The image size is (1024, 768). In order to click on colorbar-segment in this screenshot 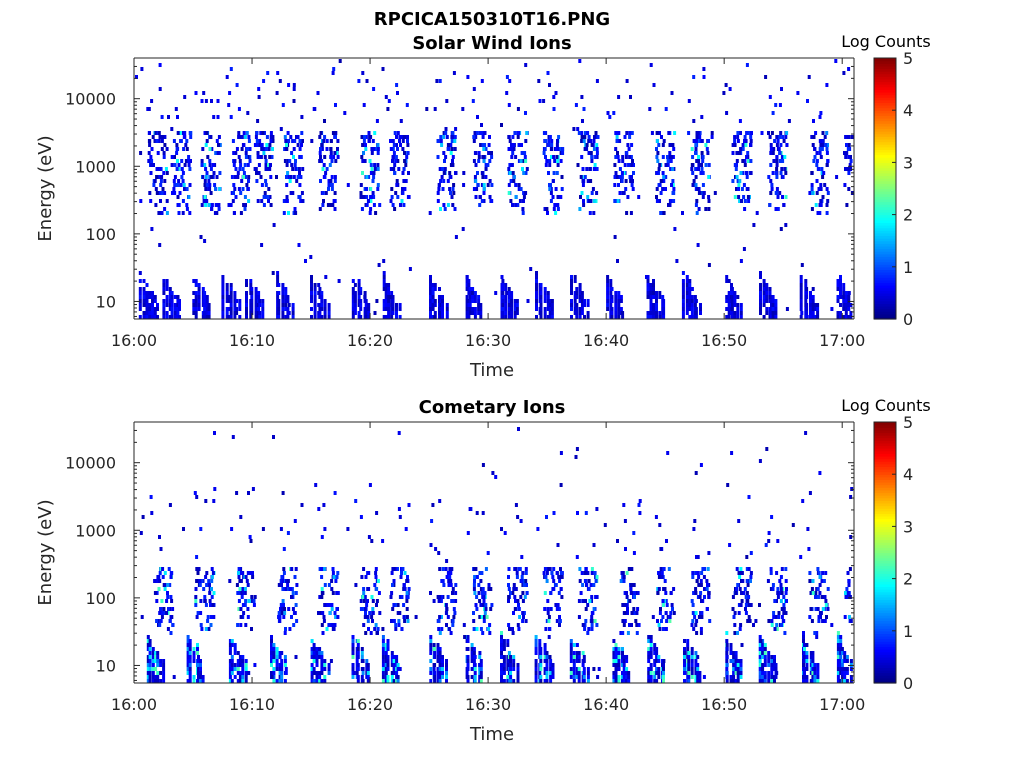, I will do `click(885, 148)`.